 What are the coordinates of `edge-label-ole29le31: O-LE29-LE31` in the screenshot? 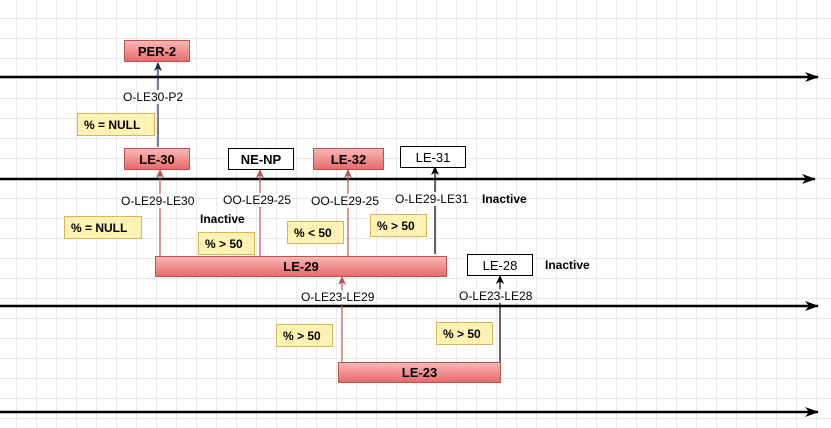 It's located at (432, 199).